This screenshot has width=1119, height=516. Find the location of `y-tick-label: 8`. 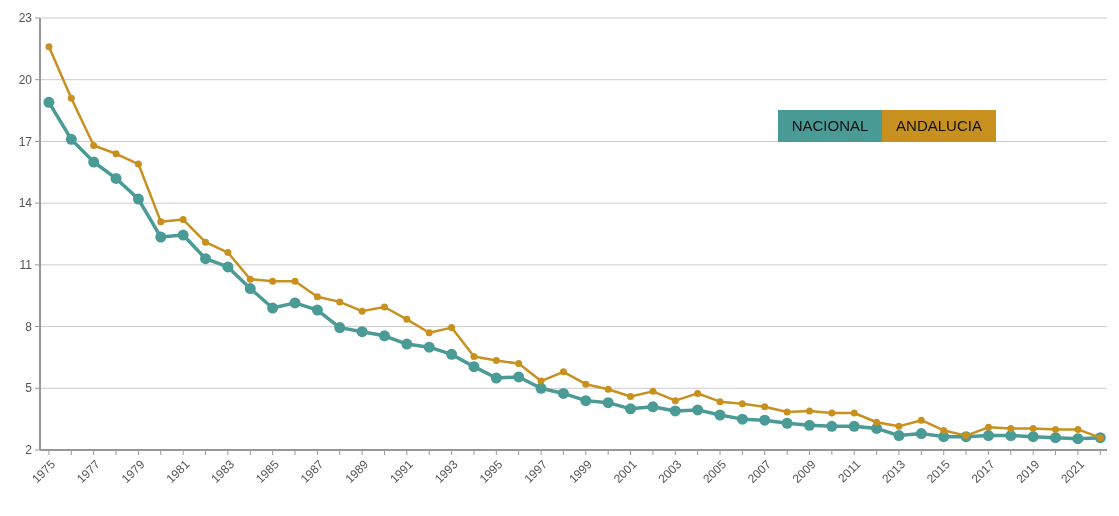

y-tick-label: 8 is located at coordinates (29, 326).